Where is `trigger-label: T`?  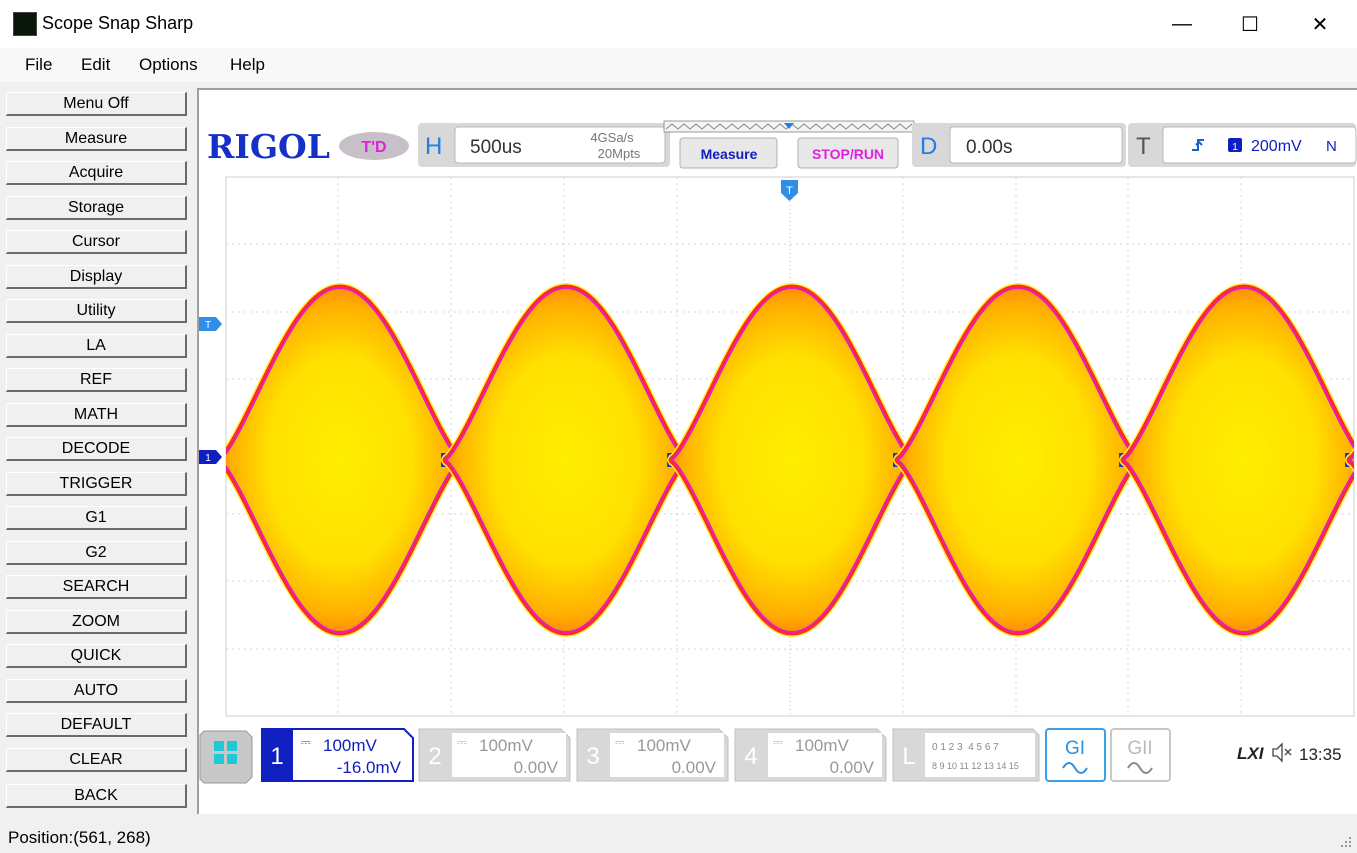
trigger-label: T is located at coordinates (1143, 146).